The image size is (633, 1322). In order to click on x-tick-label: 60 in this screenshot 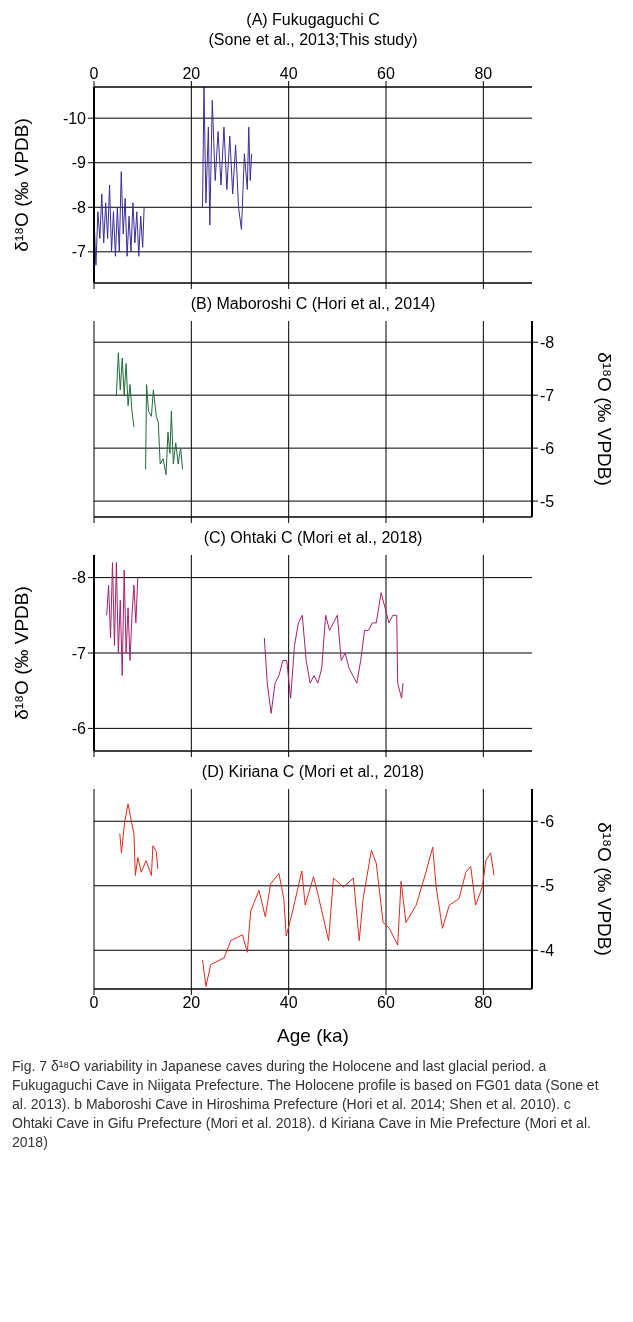, I will do `click(386, 1003)`.